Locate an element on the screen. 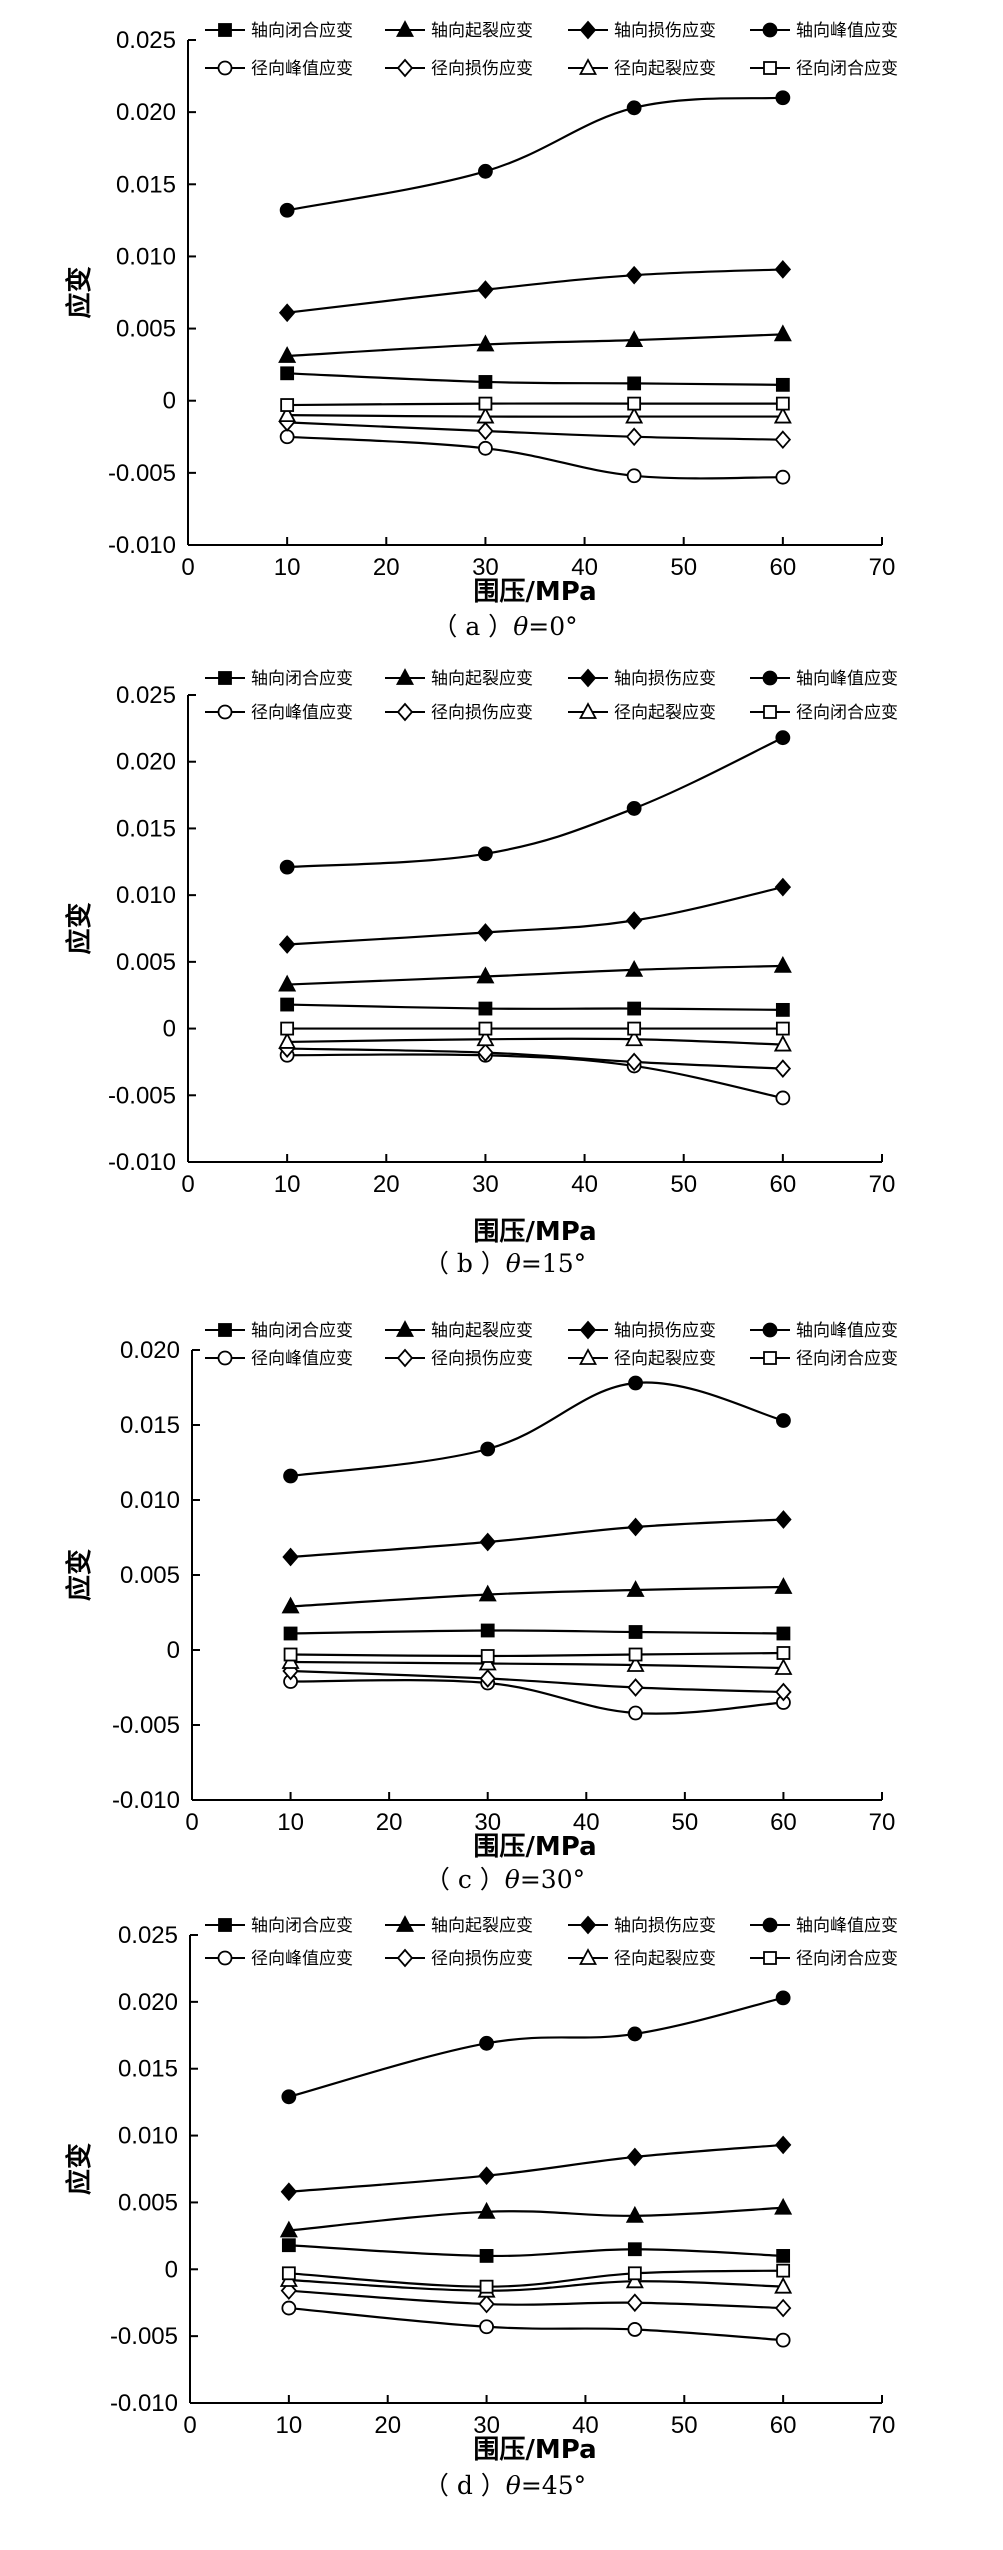 The width and height of the screenshot is (1003, 2550). legend-entry: 轴向损伤应变 is located at coordinates (642, 30).